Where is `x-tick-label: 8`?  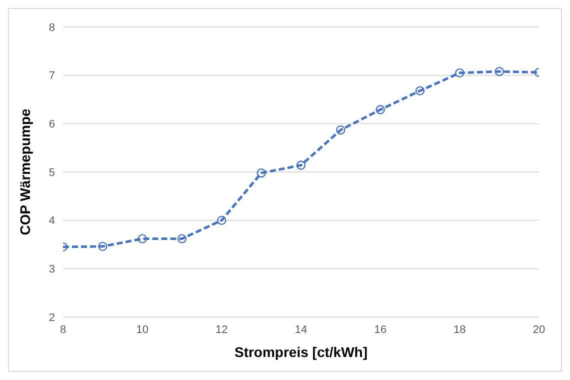
x-tick-label: 8 is located at coordinates (63, 330).